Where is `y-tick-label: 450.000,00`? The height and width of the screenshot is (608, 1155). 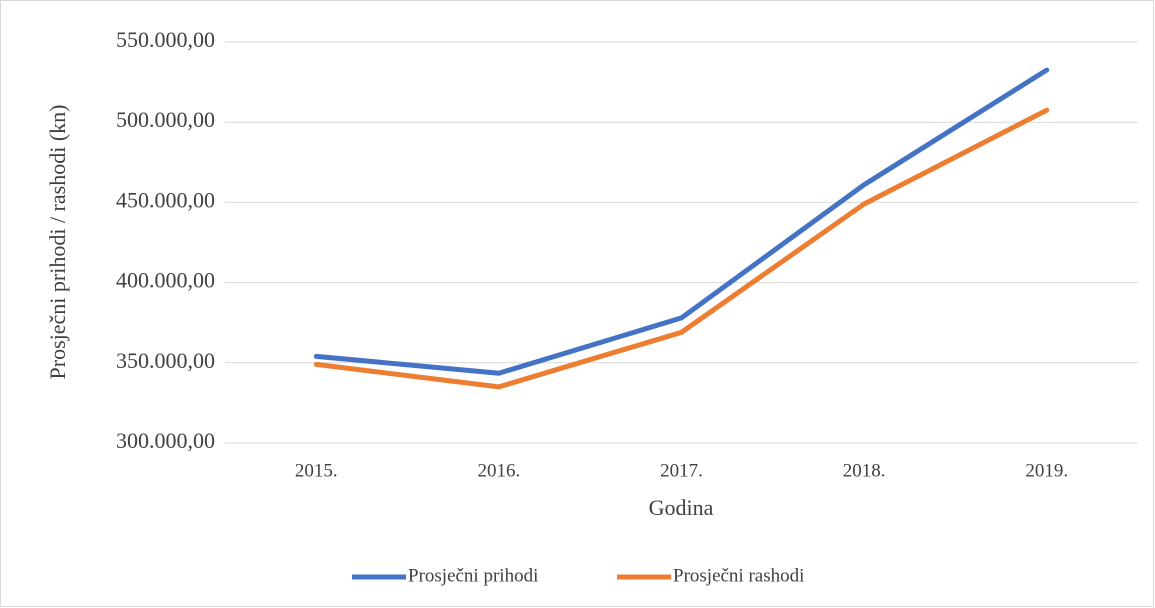
y-tick-label: 450.000,00 is located at coordinates (165, 199).